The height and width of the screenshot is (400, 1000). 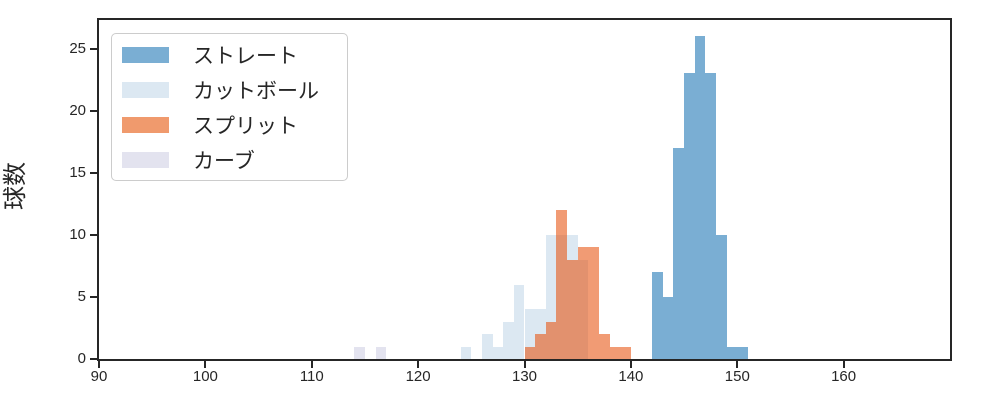 I want to click on legend-item: カットボール, so click(x=234, y=89).